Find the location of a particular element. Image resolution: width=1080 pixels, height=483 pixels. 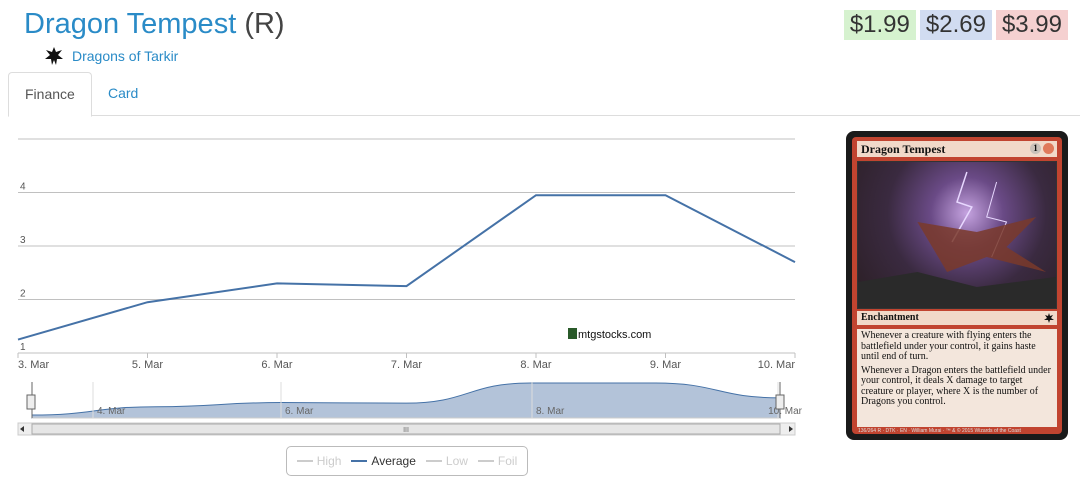

legend-average: Average is located at coordinates (383, 461).